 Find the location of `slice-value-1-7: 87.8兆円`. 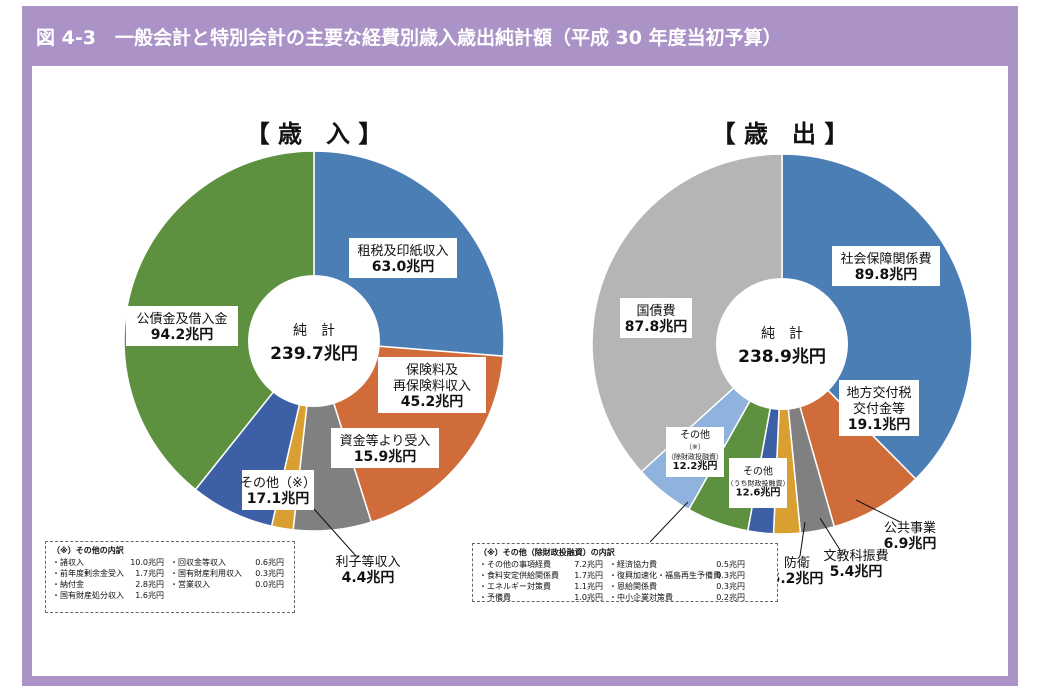

slice-value-1-7: 87.8兆円 is located at coordinates (656, 327).